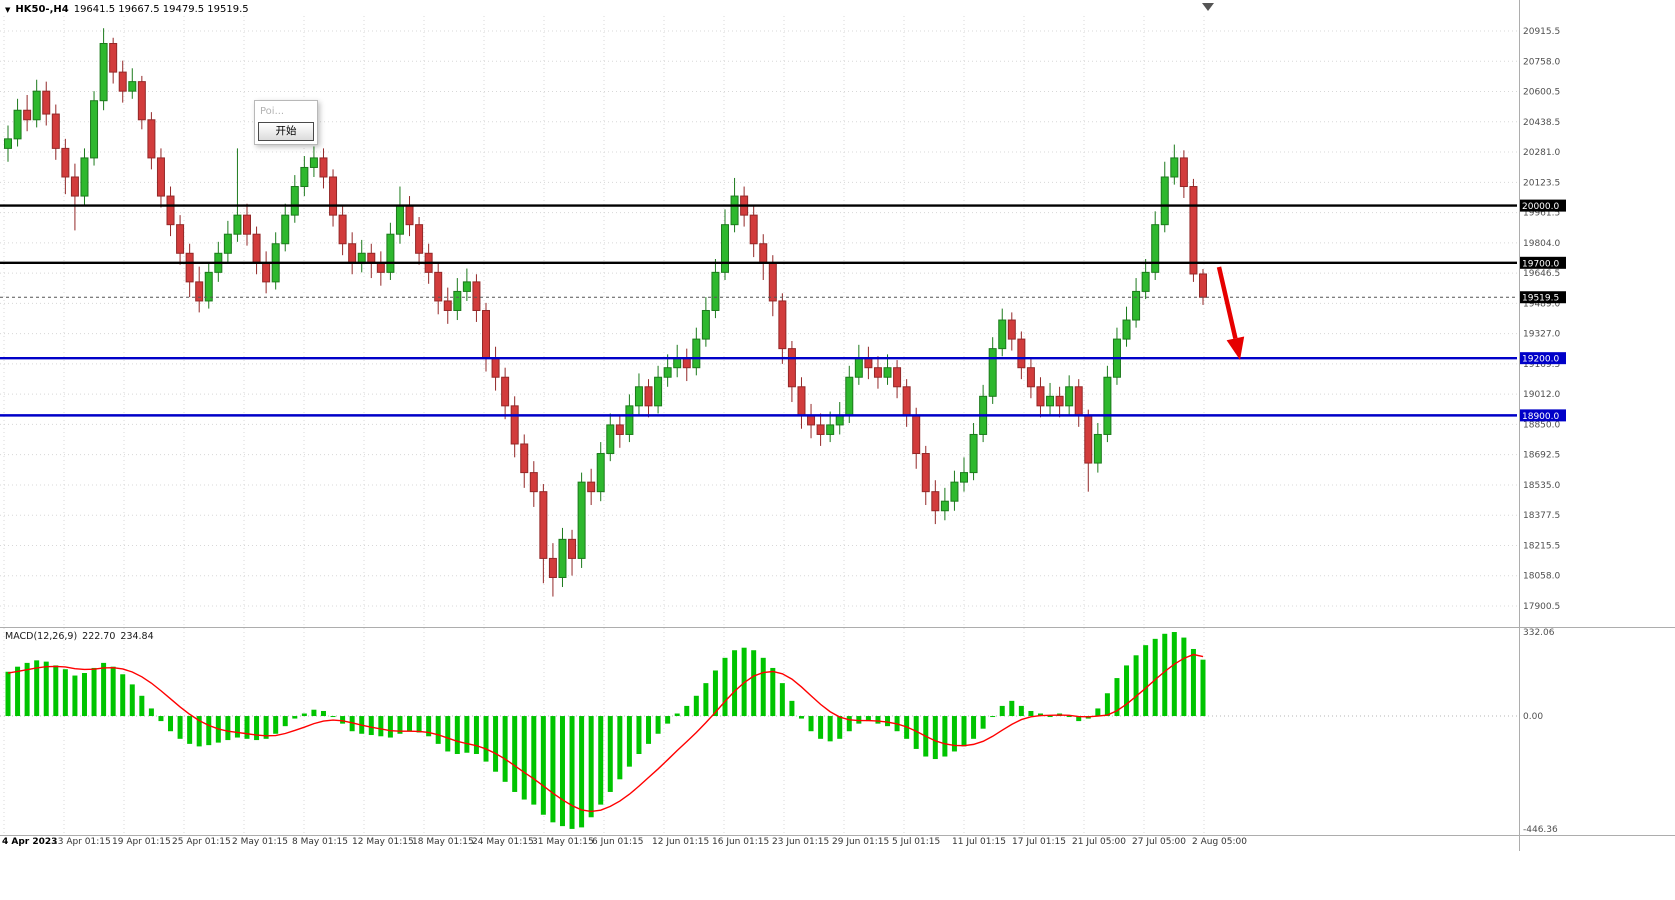 The height and width of the screenshot is (900, 1675). I want to click on panel-separator, so click(837, 627).